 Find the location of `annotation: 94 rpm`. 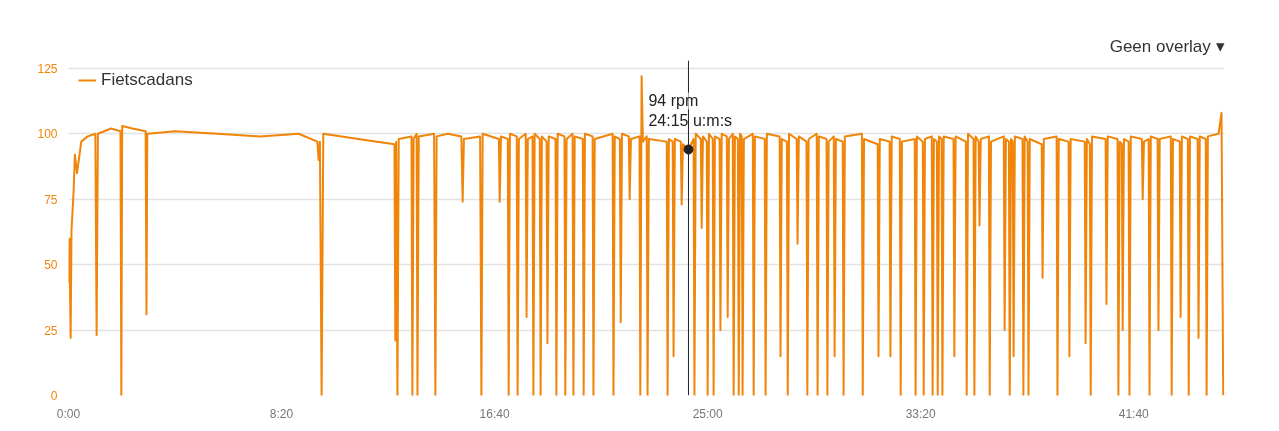

annotation: 94 rpm is located at coordinates (673, 101).